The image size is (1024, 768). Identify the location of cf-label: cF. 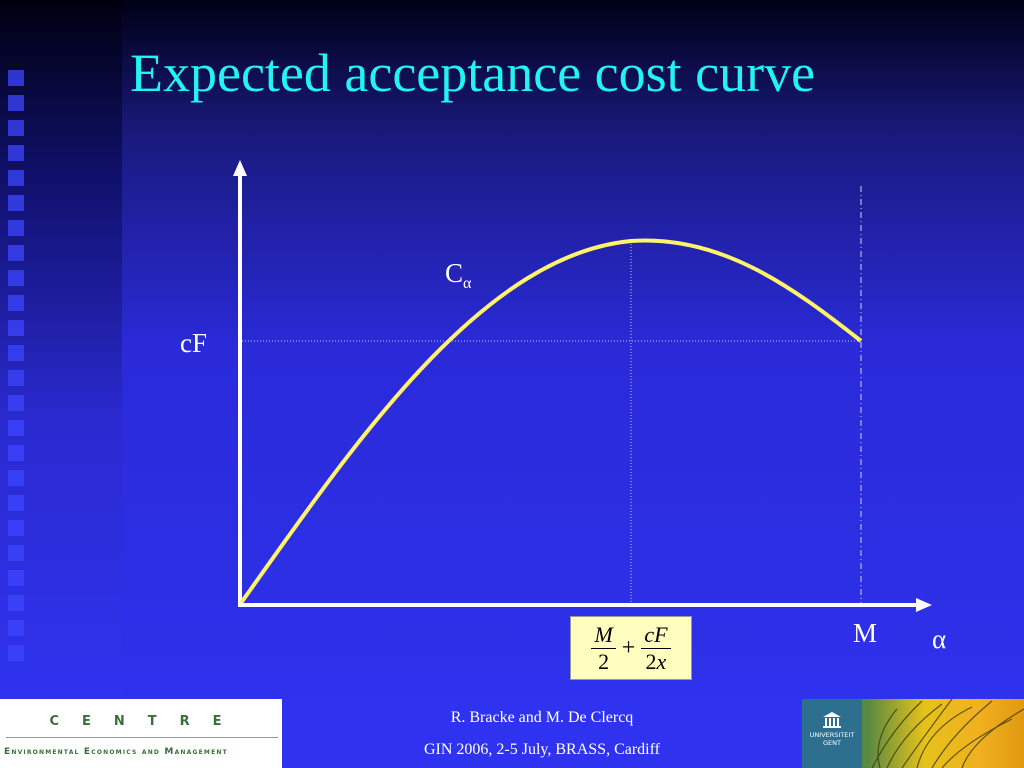
(193, 343).